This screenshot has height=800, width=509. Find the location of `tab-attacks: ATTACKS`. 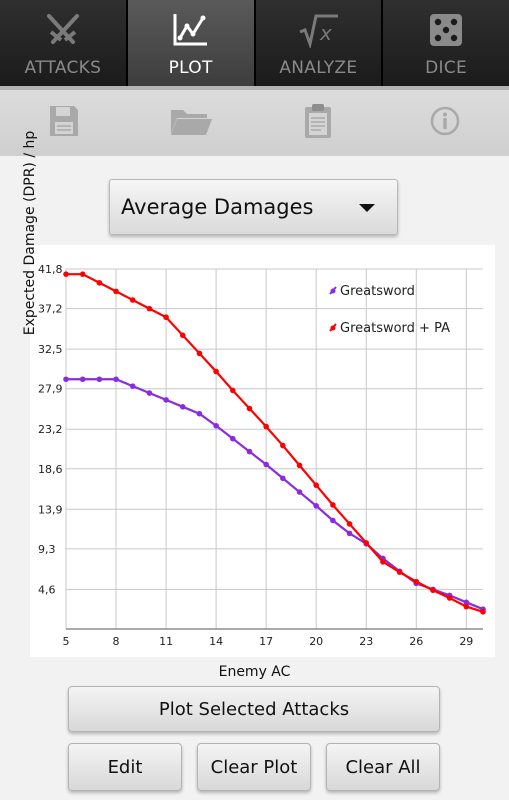

tab-attacks: ATTACKS is located at coordinates (64, 43).